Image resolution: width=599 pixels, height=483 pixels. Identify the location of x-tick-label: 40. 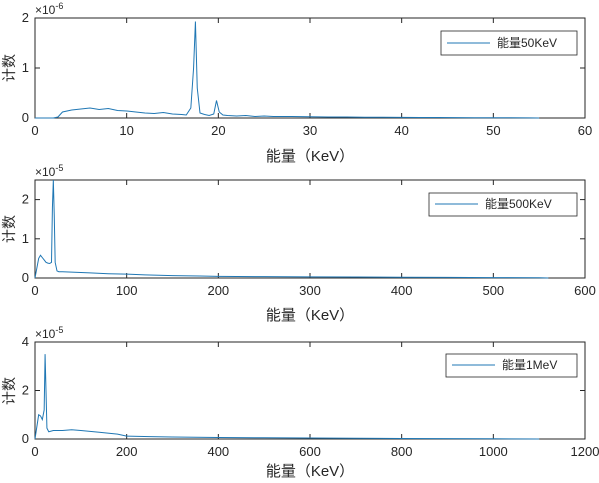
(401, 130).